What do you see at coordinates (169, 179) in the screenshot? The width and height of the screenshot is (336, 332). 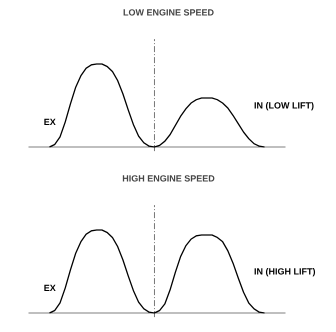 I see `chart-title: HIGH ENGINE SPEED` at bounding box center [169, 179].